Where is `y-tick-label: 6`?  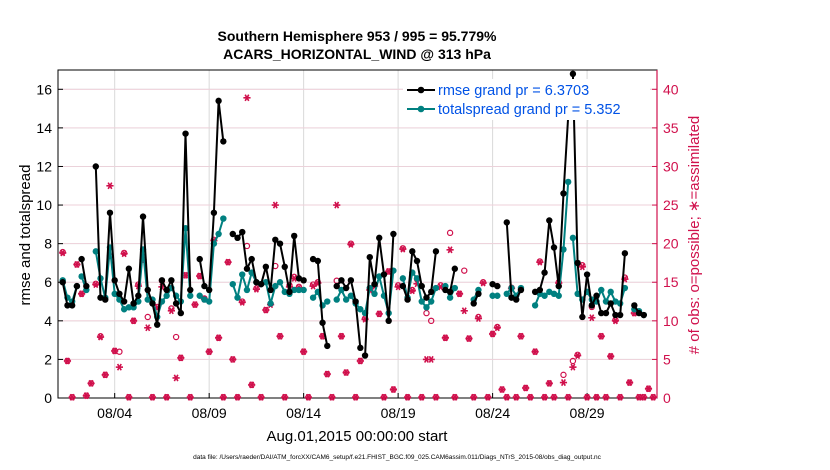
y-tick-label: 6 is located at coordinates (48, 282).